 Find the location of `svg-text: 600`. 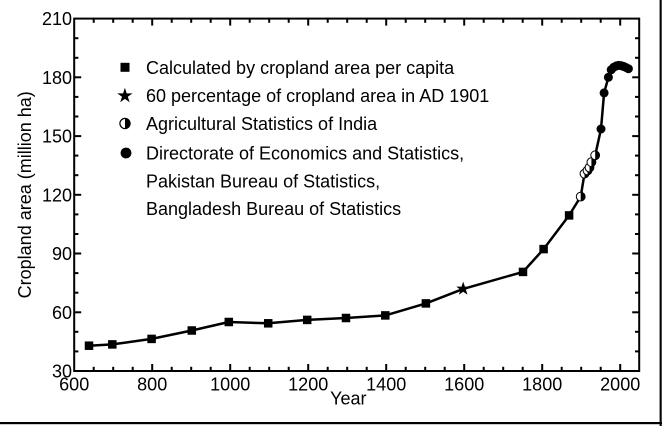

svg-text: 600 is located at coordinates (74, 385).